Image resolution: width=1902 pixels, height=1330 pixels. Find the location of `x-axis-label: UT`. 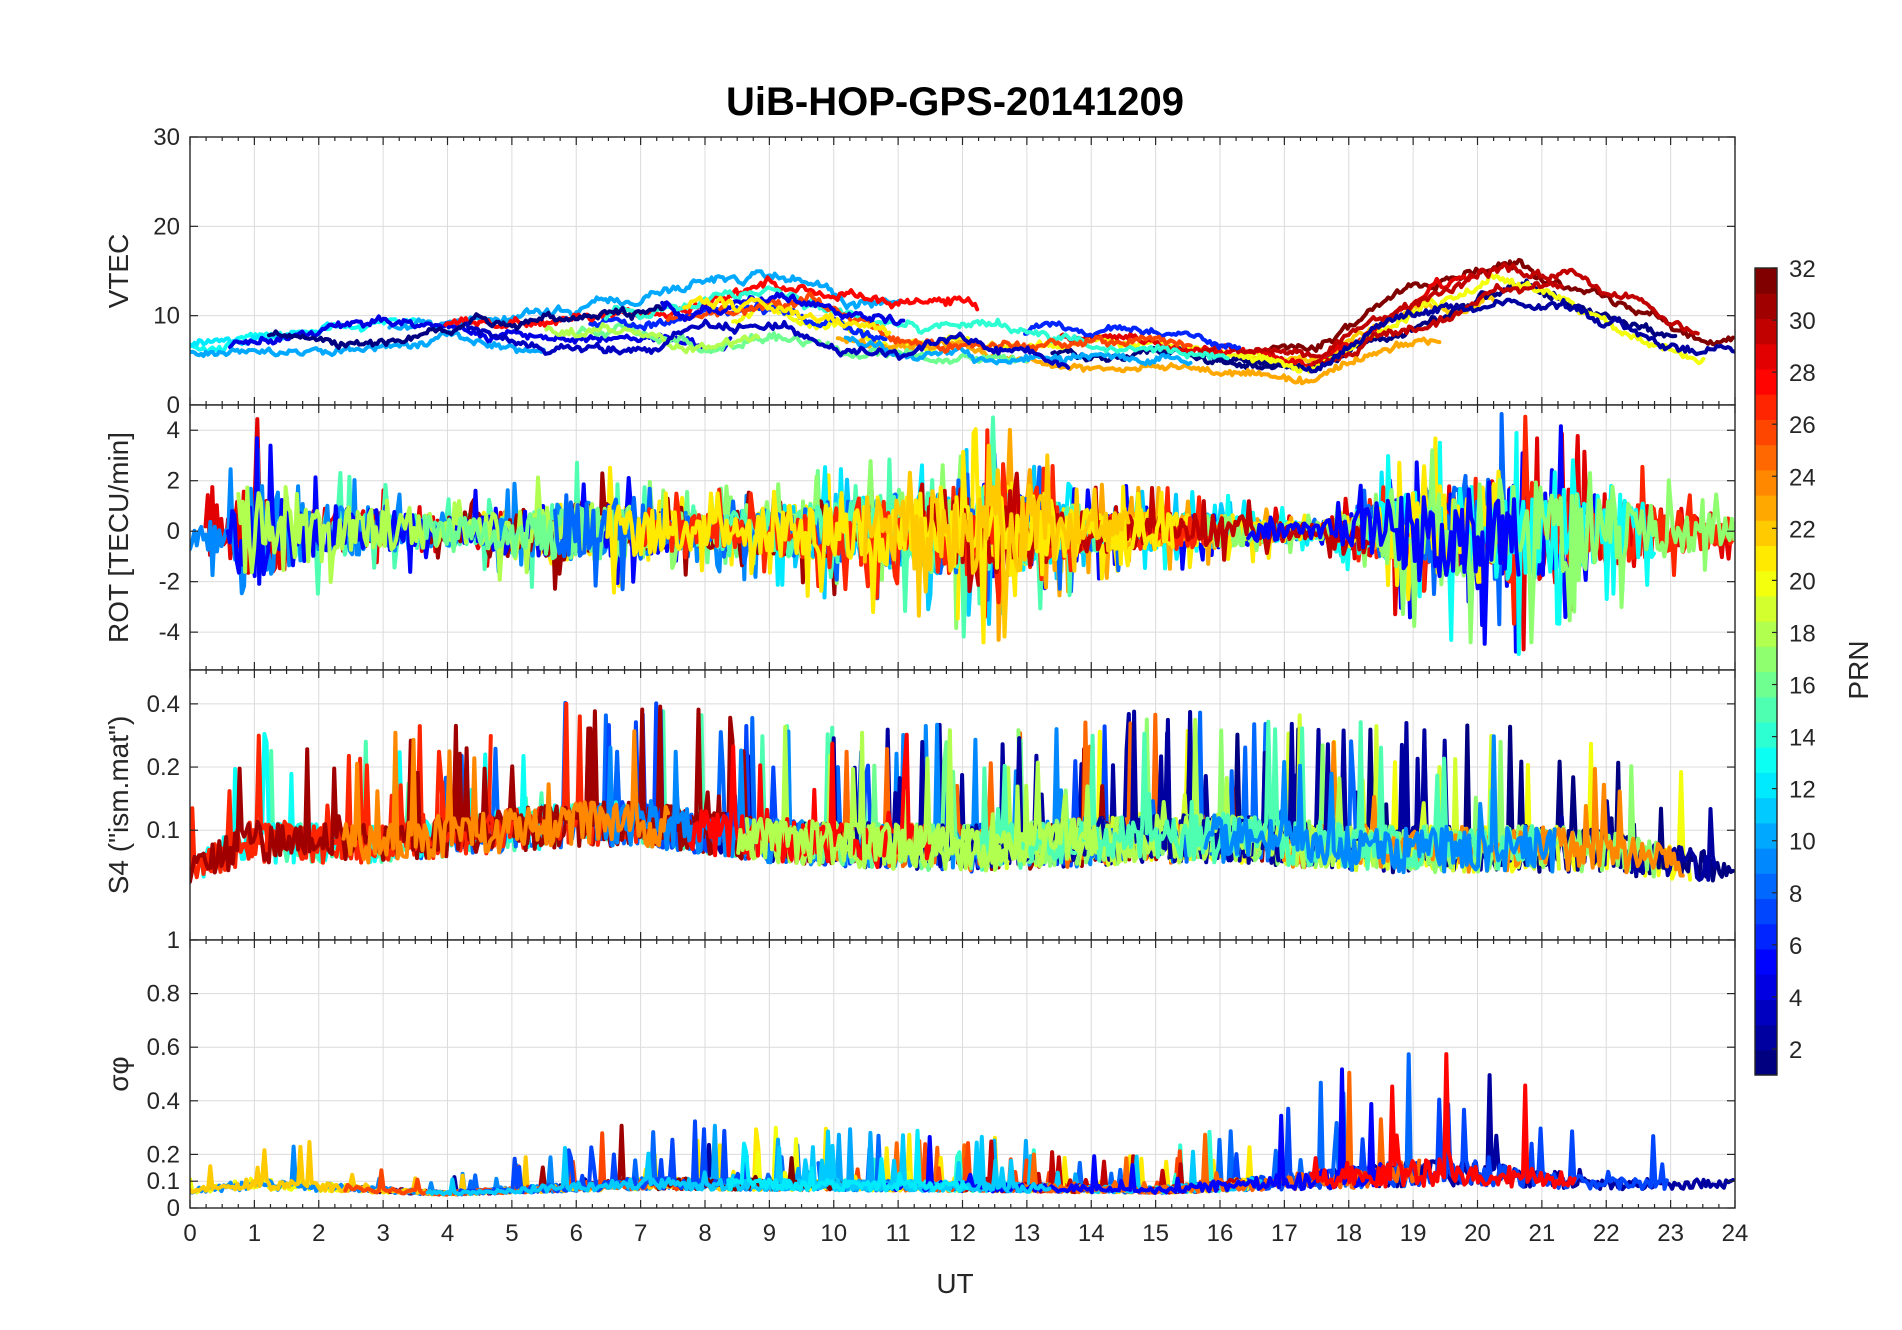

x-axis-label: UT is located at coordinates (954, 1283).